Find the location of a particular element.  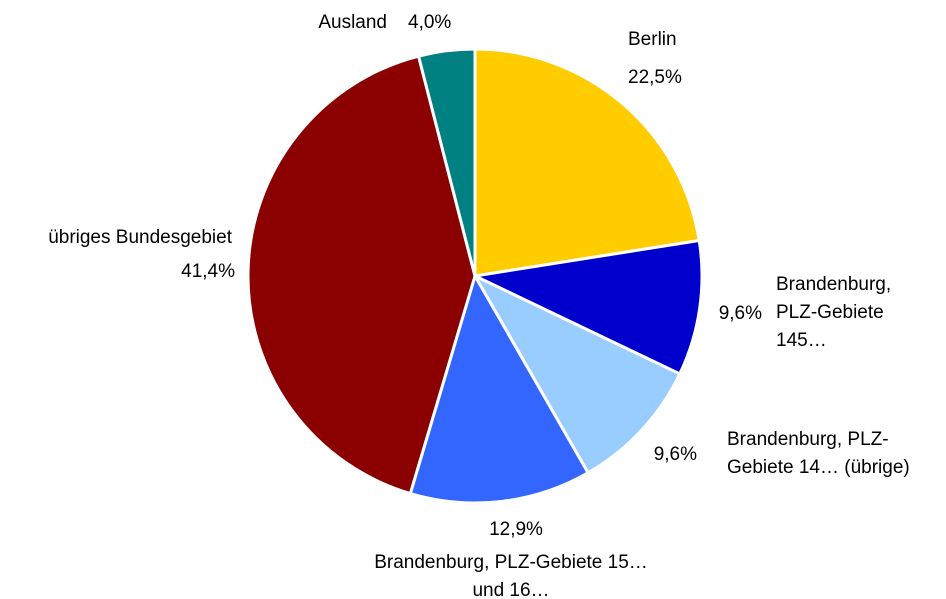

slice-value: 22,5% is located at coordinates (655, 77).